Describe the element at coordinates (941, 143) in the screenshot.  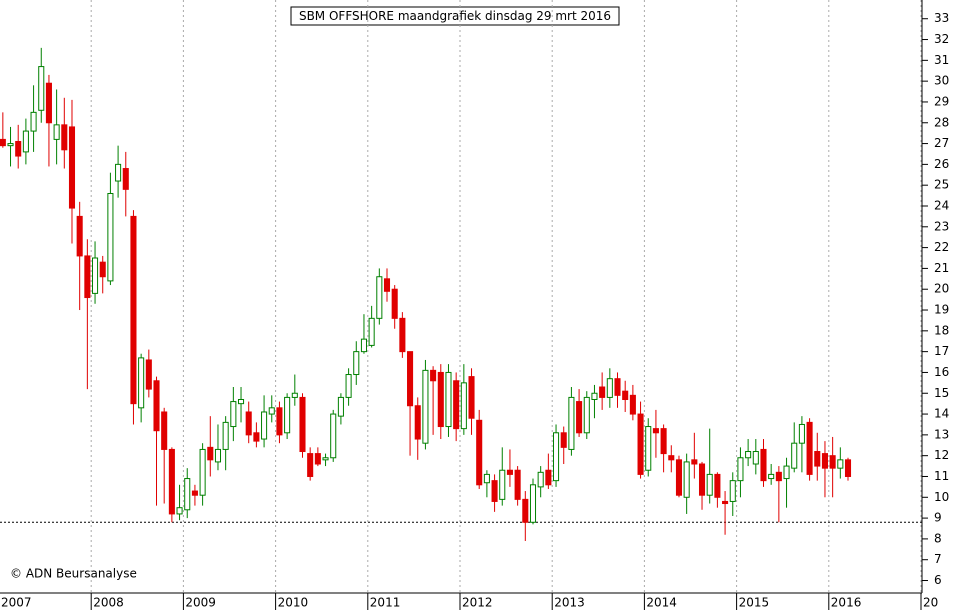
I see `y-tick-label: 27` at that location.